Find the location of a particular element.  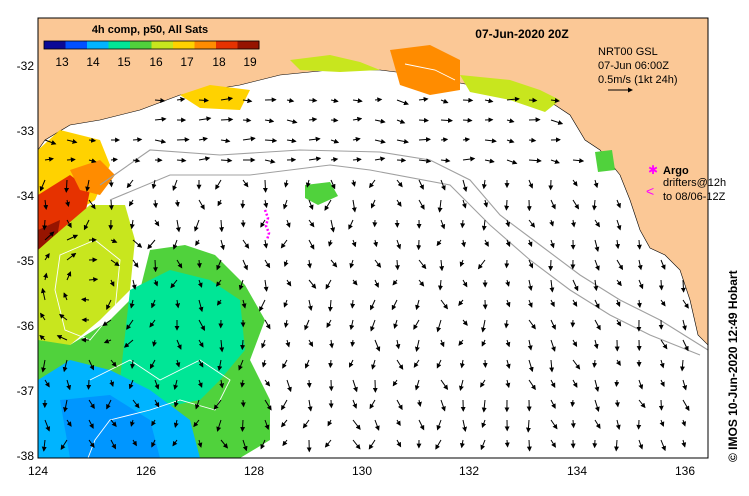

x-axis: 124 126 128 130 132 134 136 is located at coordinates (361, 471).